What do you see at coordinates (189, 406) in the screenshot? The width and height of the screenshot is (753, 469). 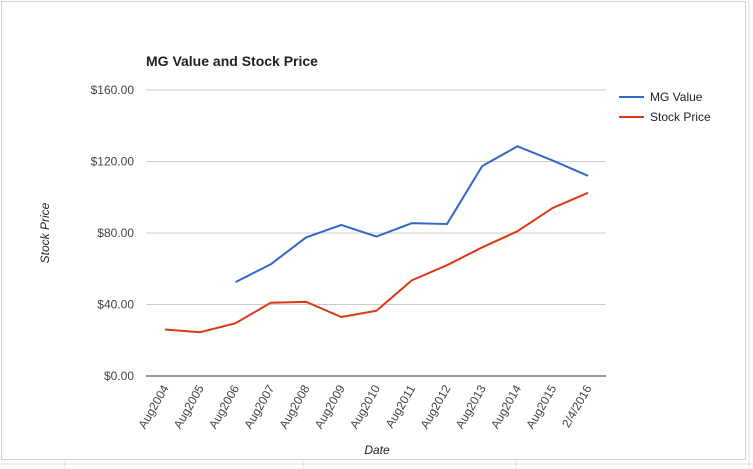 I see `x-tick-label: Aug2005` at bounding box center [189, 406].